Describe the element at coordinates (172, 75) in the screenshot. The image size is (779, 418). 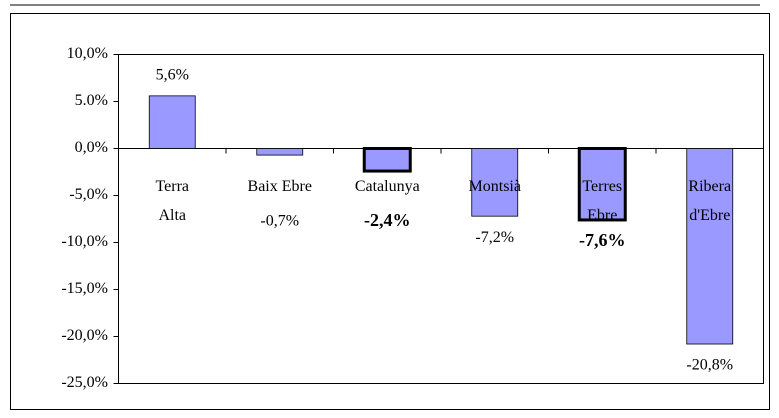
I see `value-label: 5,6%` at that location.